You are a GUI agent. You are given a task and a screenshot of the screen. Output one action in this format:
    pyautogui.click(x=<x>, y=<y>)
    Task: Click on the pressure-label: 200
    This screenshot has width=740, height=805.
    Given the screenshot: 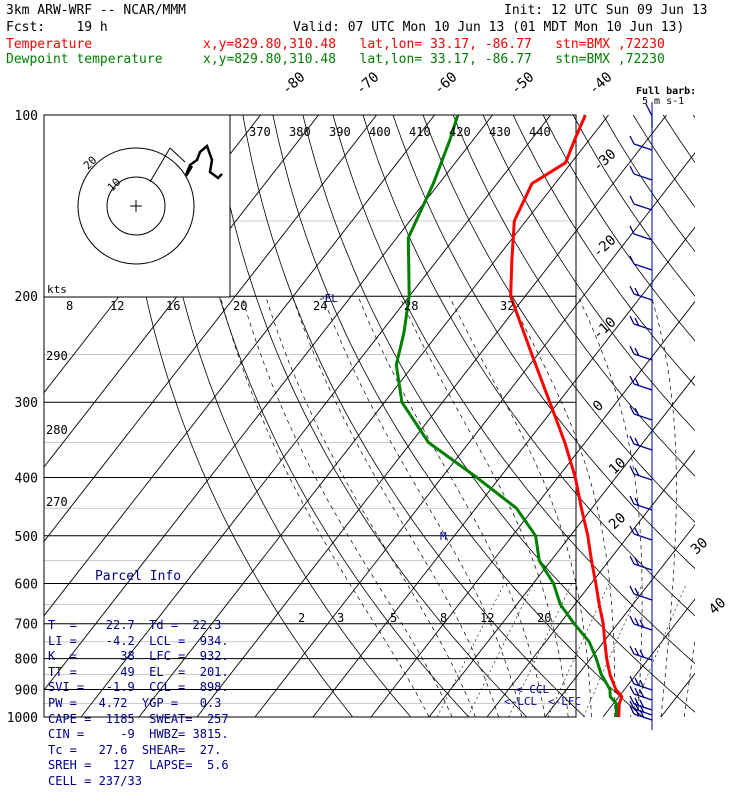 What is the action you would take?
    pyautogui.click(x=26, y=297)
    